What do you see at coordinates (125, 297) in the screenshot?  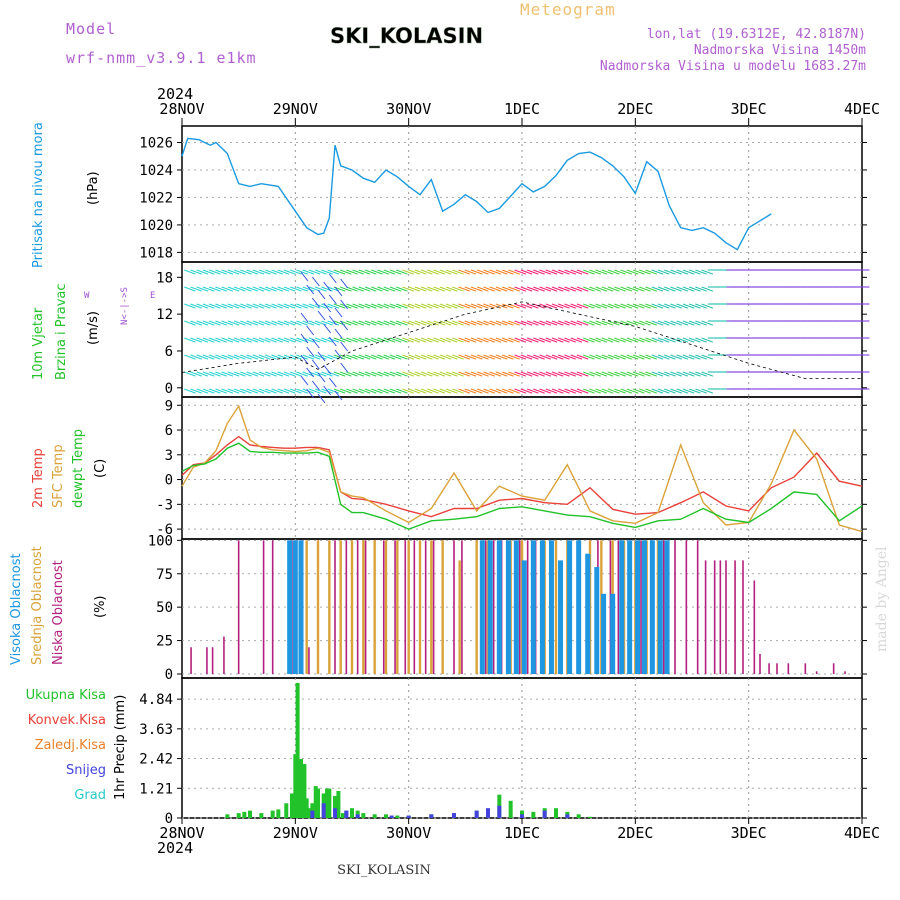 I see `compass-arrow-right: ->` at bounding box center [125, 297].